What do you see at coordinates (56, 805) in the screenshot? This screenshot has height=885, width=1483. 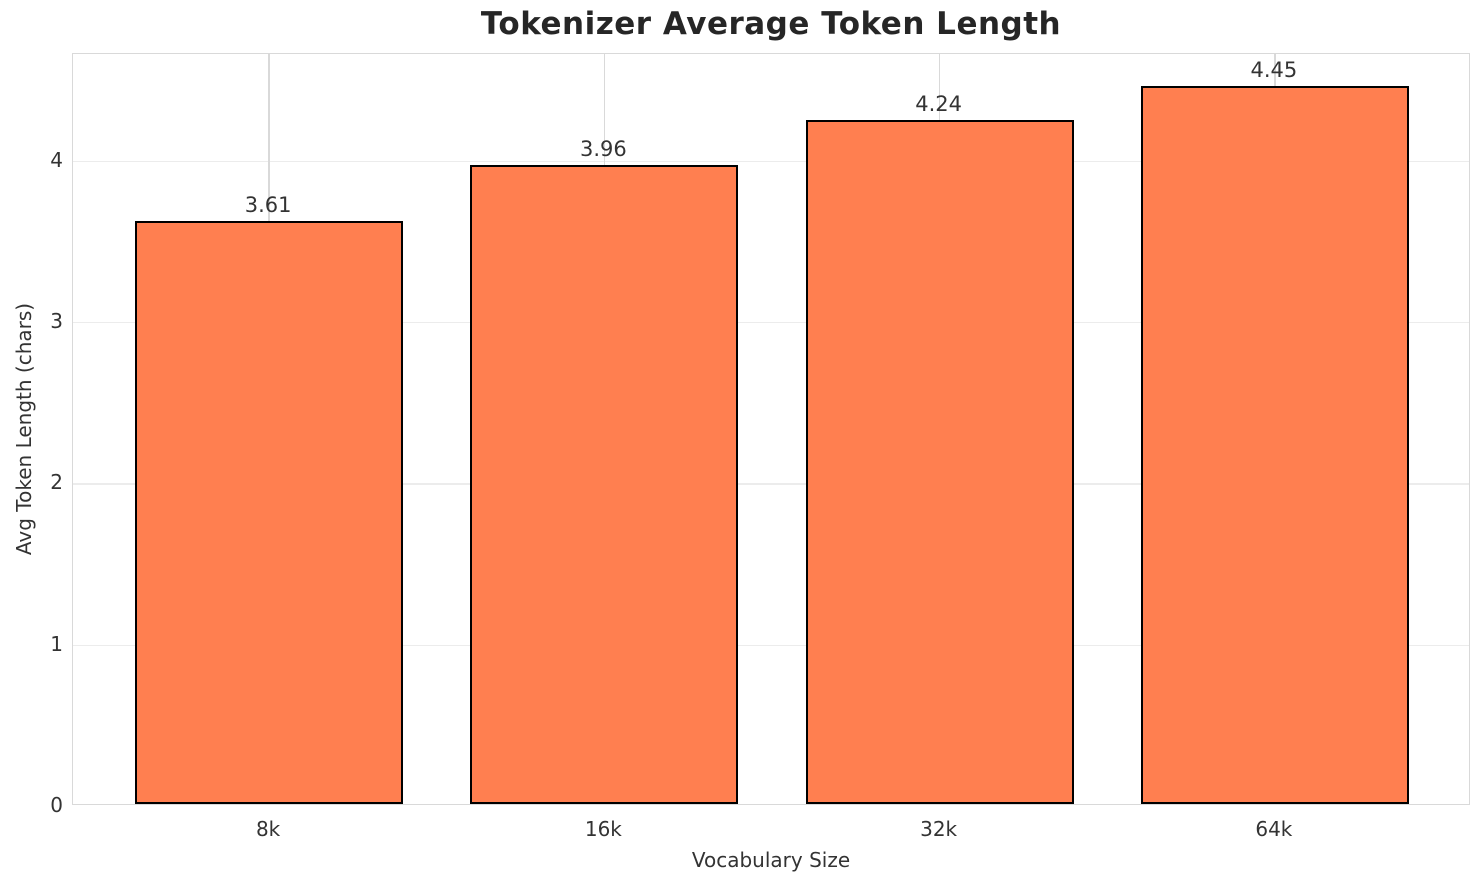 I see `y-tick-label: 0` at bounding box center [56, 805].